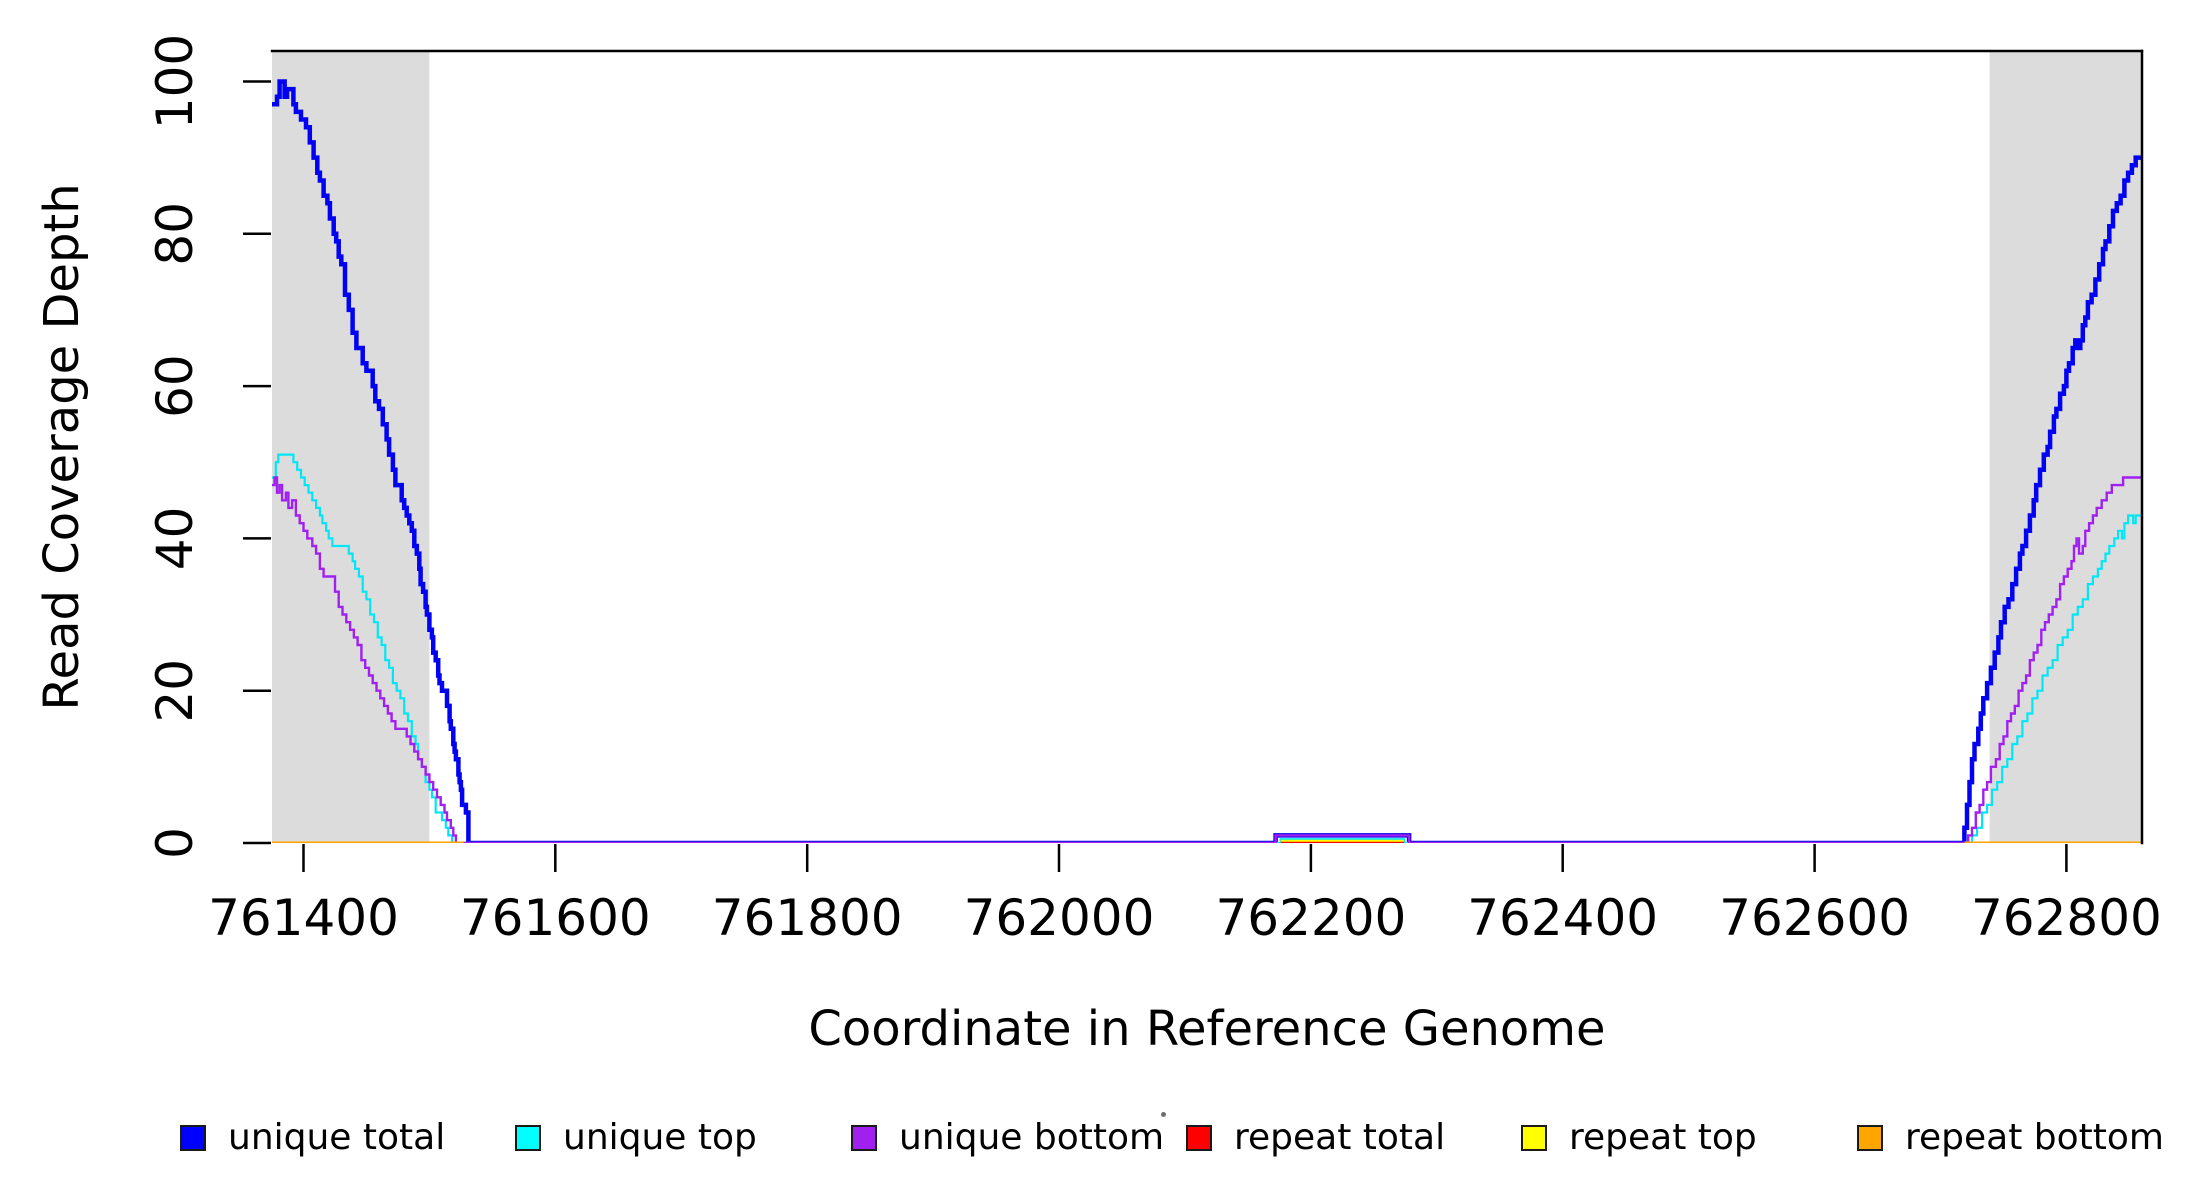  Describe the element at coordinates (1814, 918) in the screenshot. I see `x-tick-label: 762600` at that location.